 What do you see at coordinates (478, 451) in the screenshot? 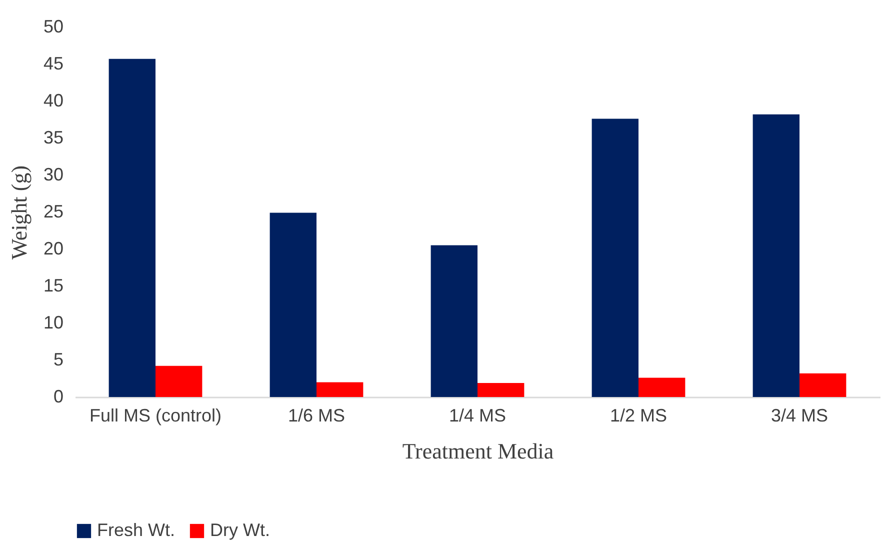
I see `x-axis-title: Treatment Media` at bounding box center [478, 451].